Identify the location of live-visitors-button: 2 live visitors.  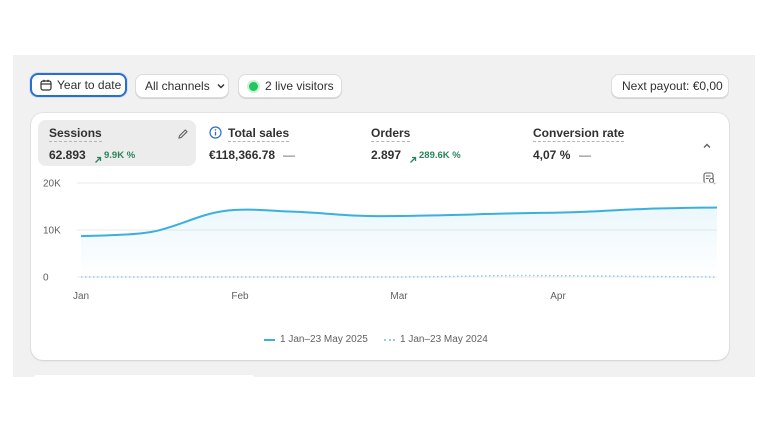
(290, 86).